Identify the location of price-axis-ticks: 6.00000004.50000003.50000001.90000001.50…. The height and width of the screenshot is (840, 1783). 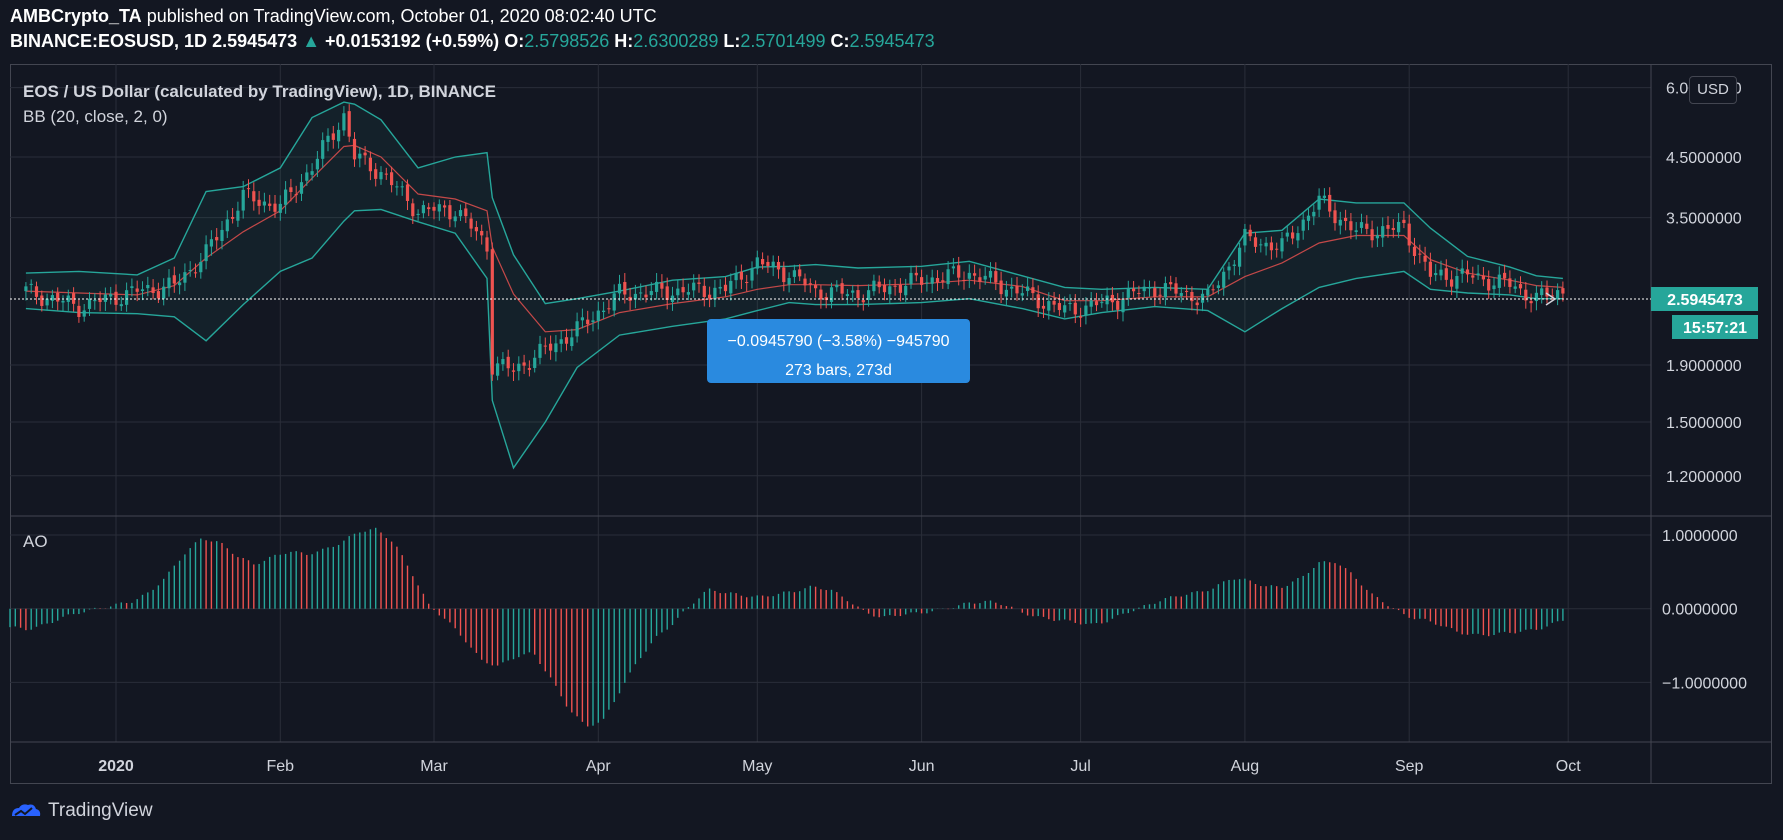
(1704, 387).